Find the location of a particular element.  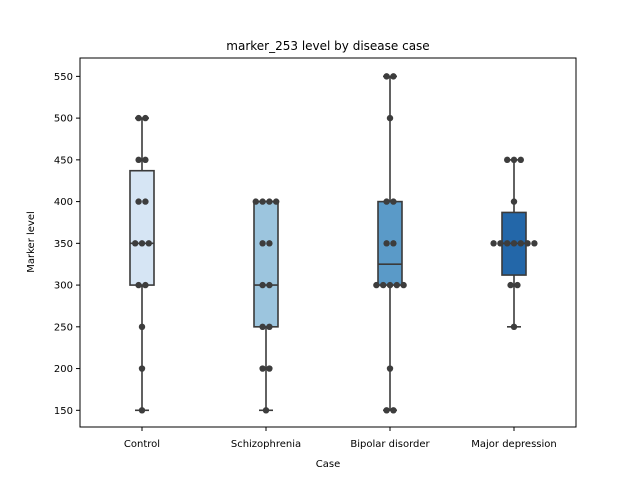

x-axis-label: Case is located at coordinates (328, 464).